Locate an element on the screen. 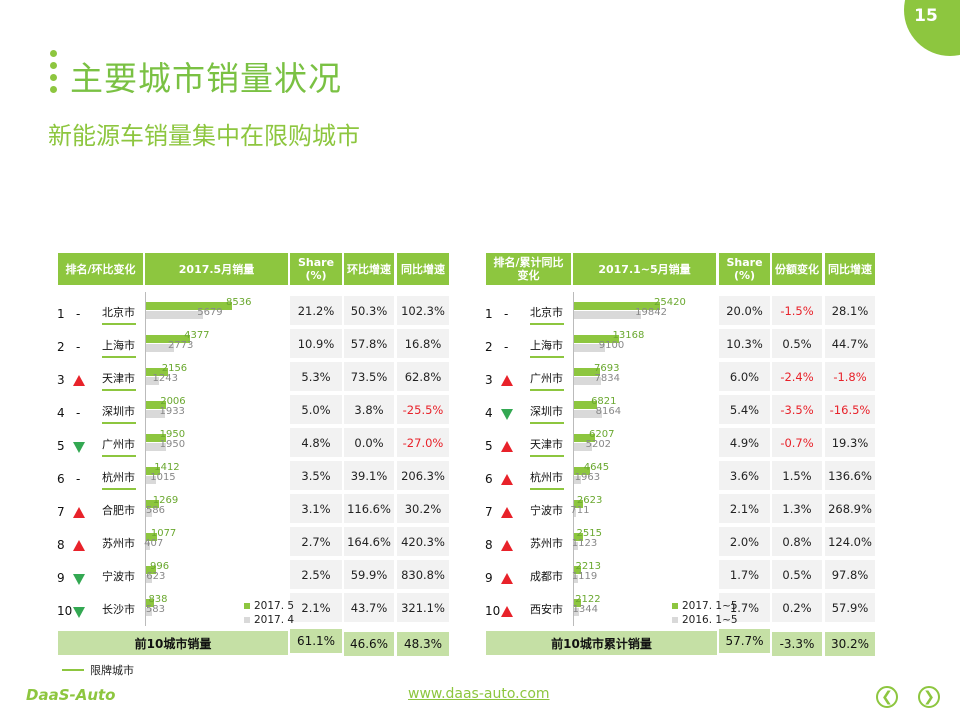 Image resolution: width=960 pixels, height=720 pixels. next-page-button: ❯ is located at coordinates (929, 697).